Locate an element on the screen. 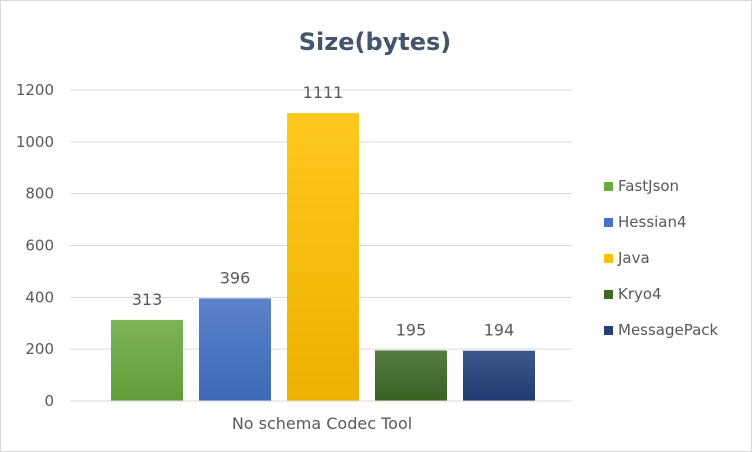 The width and height of the screenshot is (752, 452). data-label-kryo4: 195 is located at coordinates (411, 329).